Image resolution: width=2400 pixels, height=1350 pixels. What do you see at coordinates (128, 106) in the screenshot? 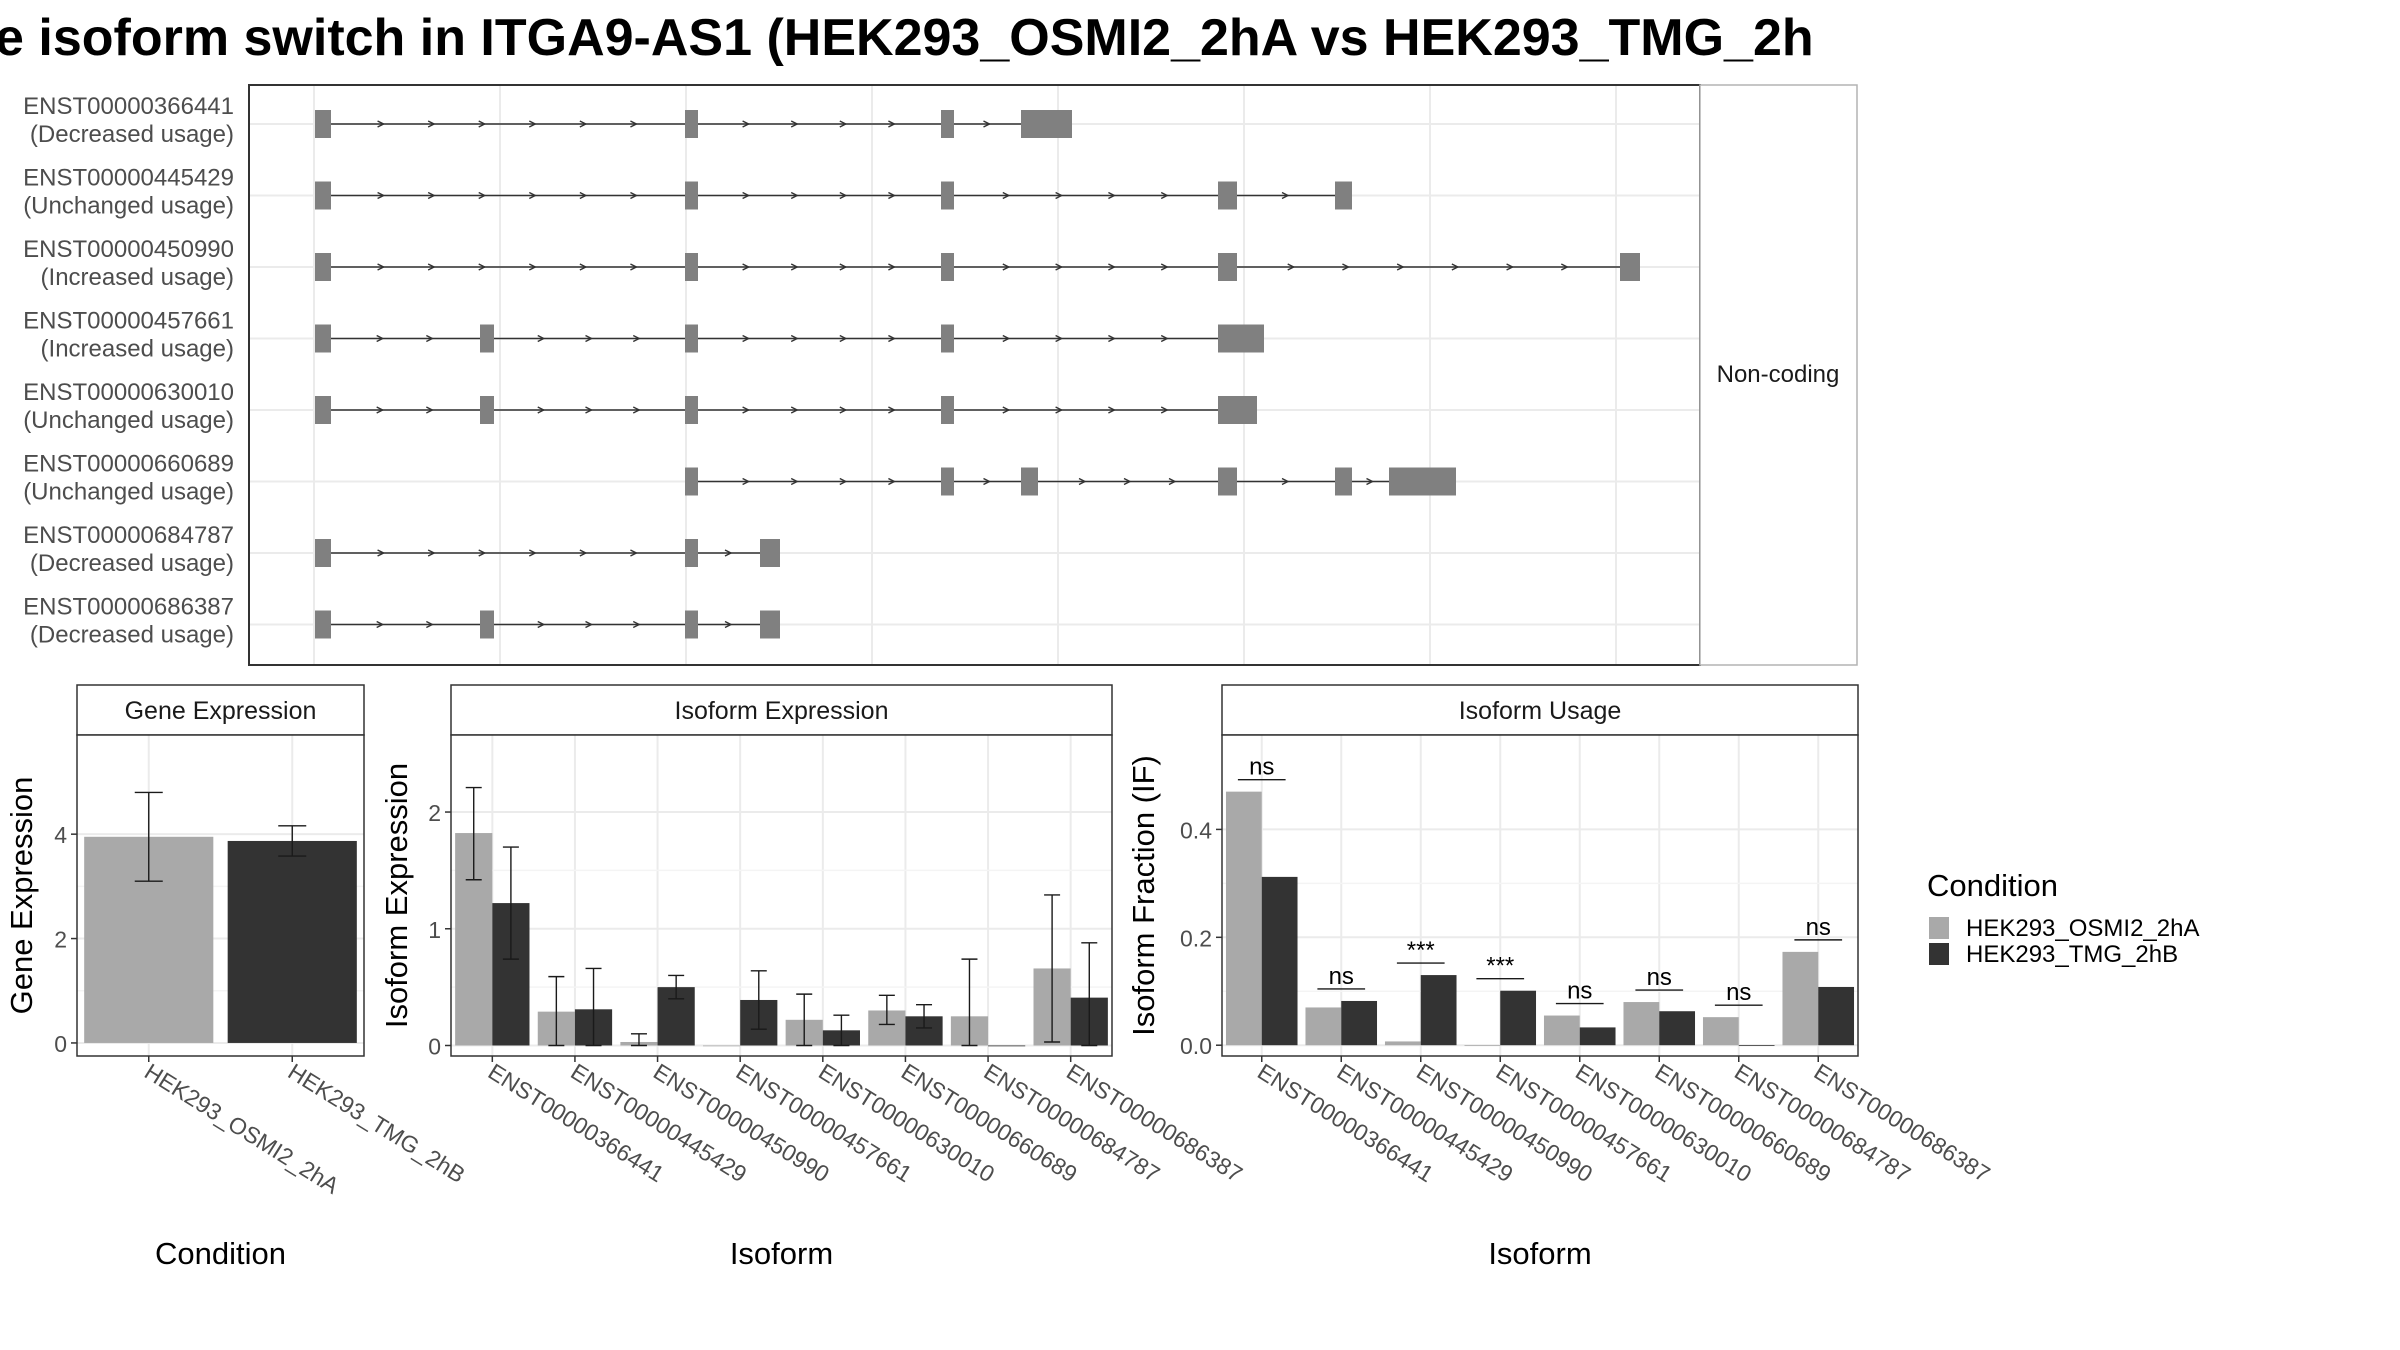
I see `isoform-id-label: ENST00000366441` at bounding box center [128, 106].